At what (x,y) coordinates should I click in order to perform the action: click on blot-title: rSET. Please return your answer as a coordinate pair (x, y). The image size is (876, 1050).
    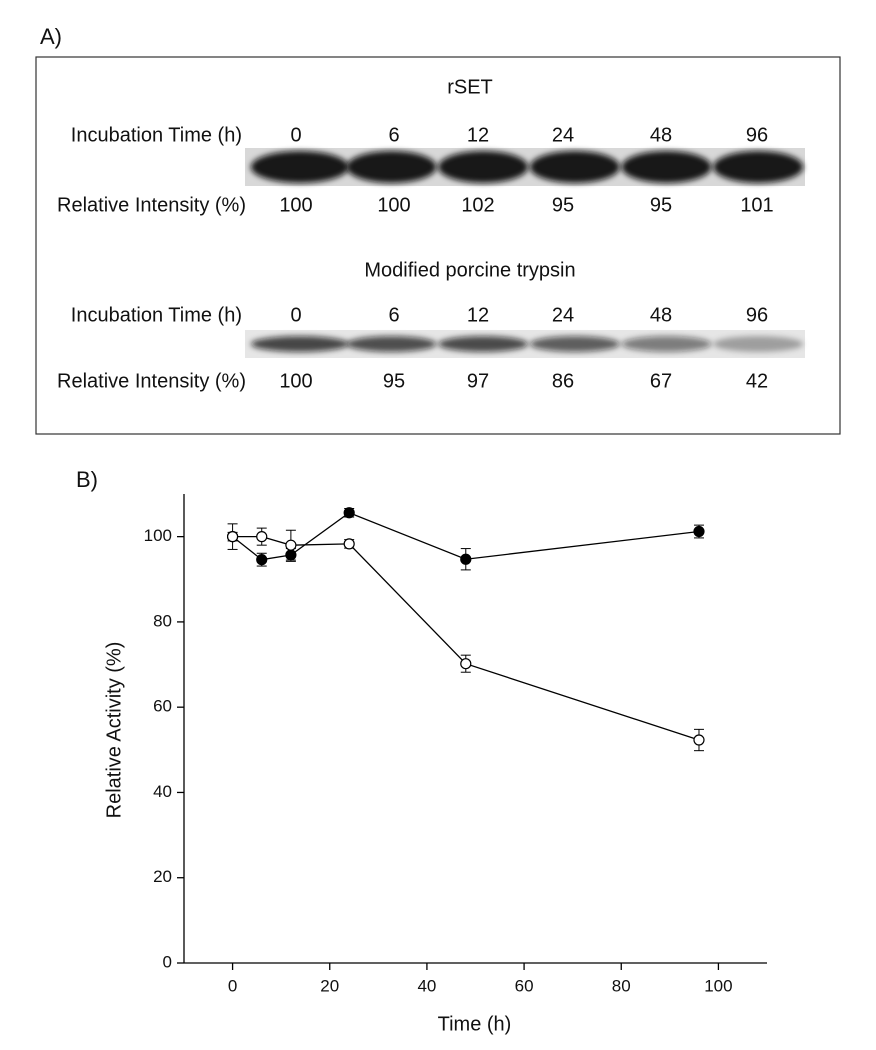
    Looking at the image, I should click on (470, 87).